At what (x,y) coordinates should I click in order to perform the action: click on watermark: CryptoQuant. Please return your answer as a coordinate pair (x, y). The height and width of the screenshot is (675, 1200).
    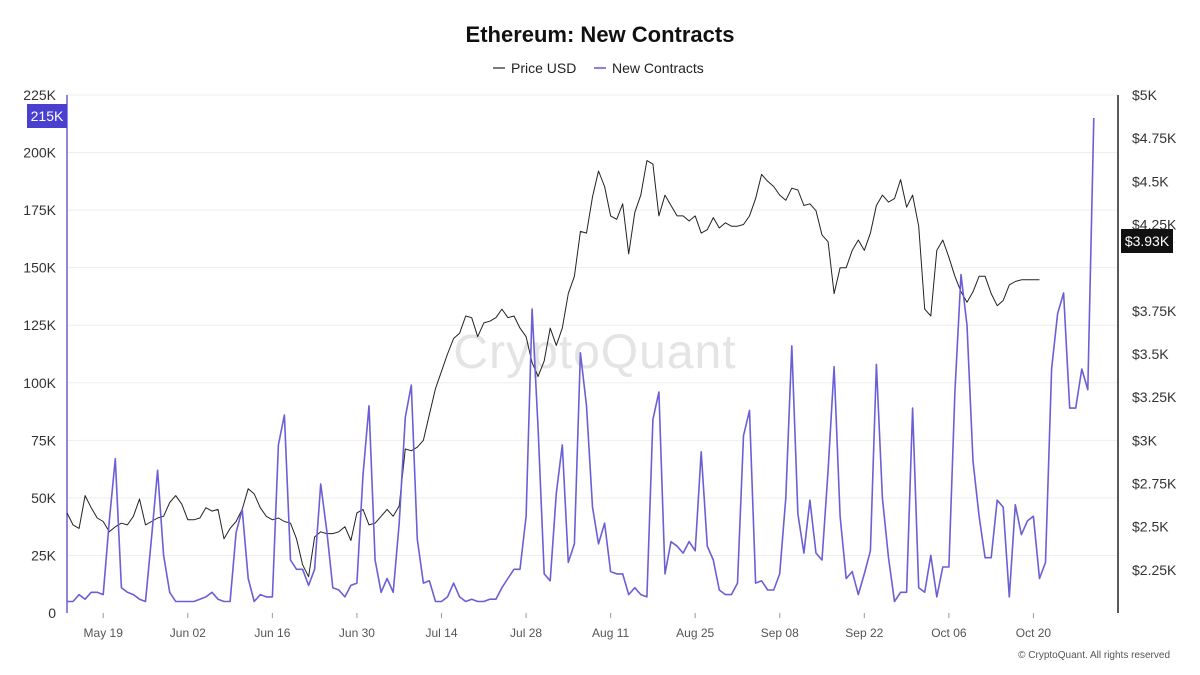
    Looking at the image, I should click on (594, 352).